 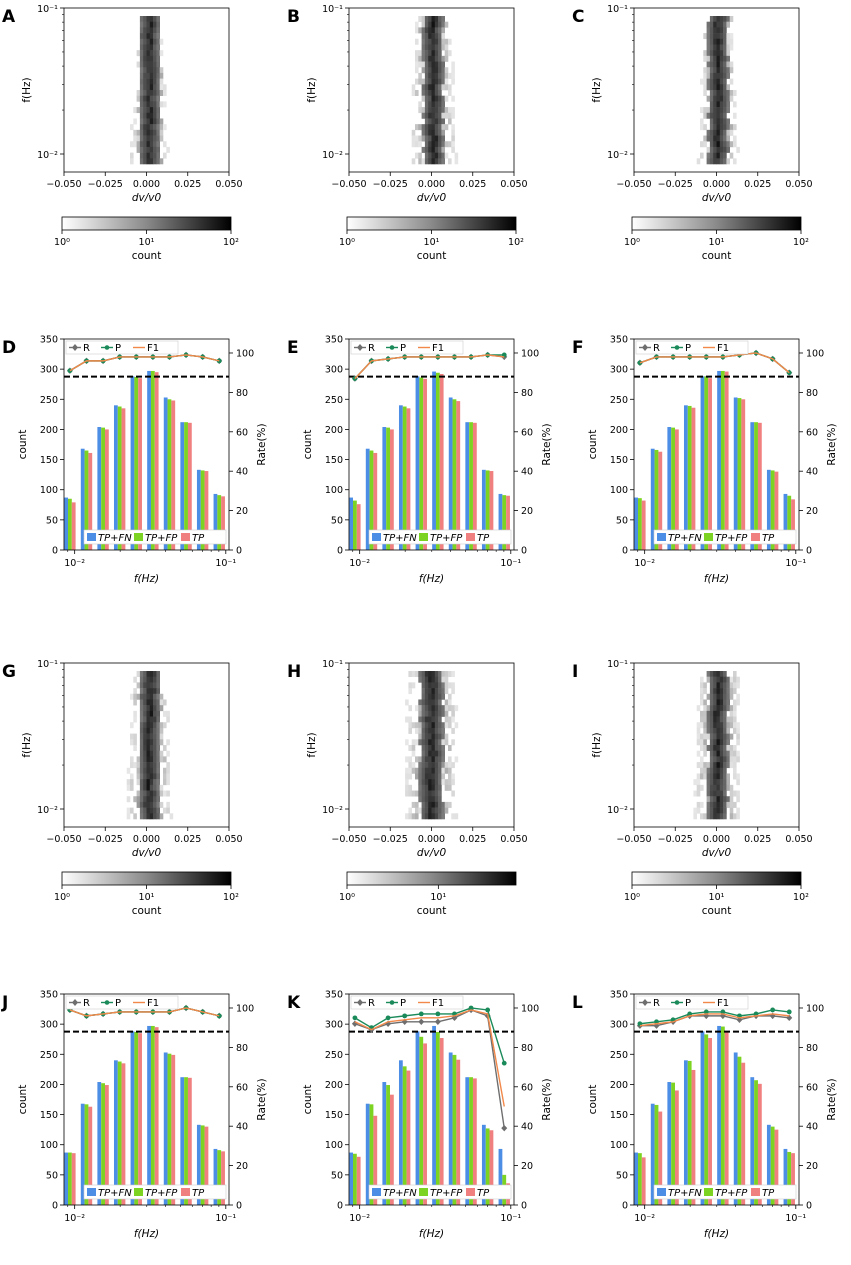 I want to click on legend-bar-label: TP, so click(x=483, y=538).